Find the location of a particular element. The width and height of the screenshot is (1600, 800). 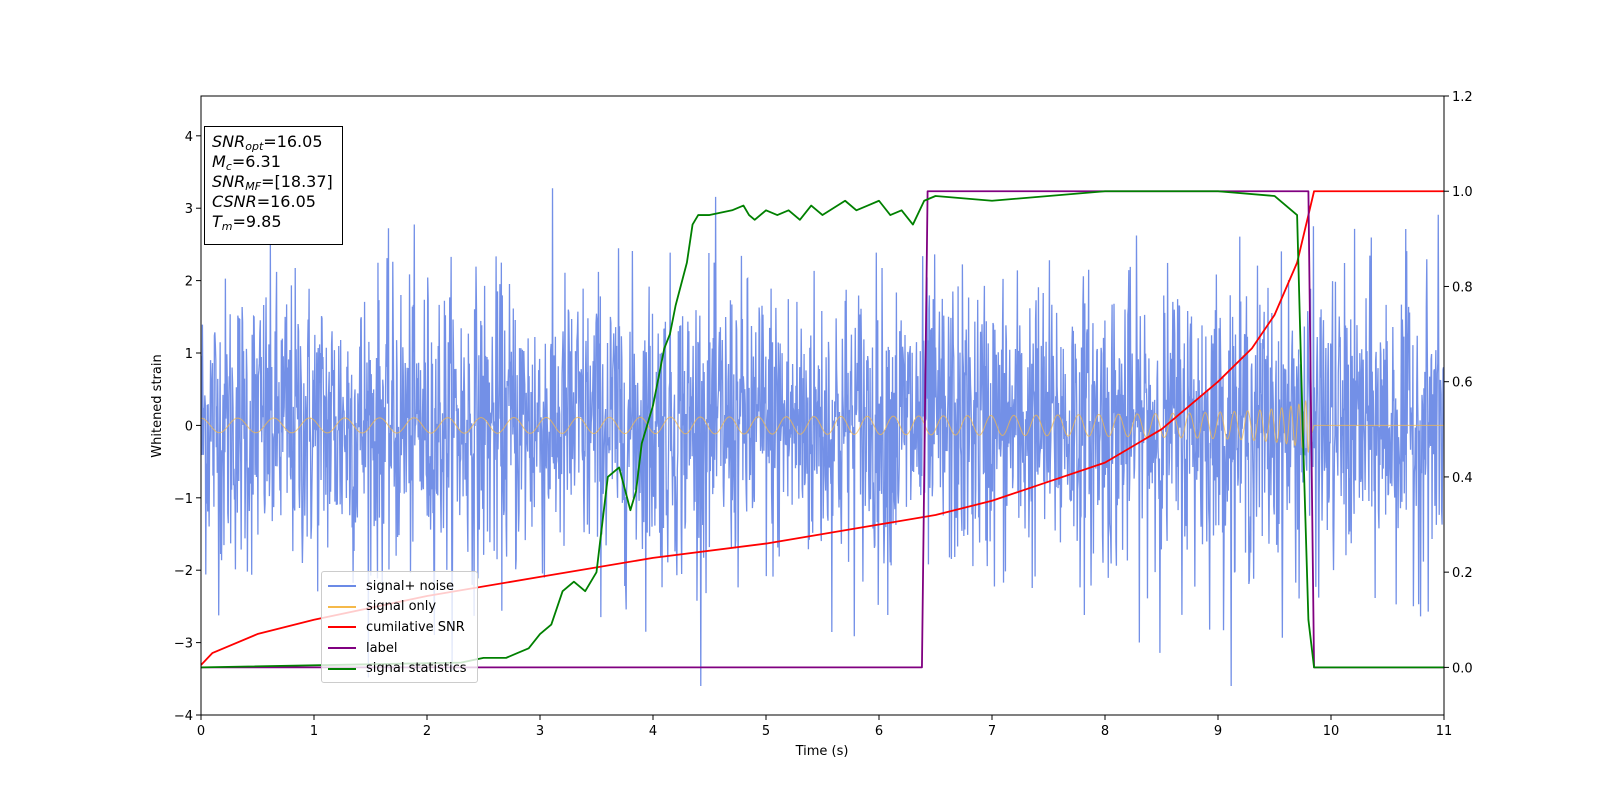

y2-tick-label: 0.0 is located at coordinates (1462, 668).